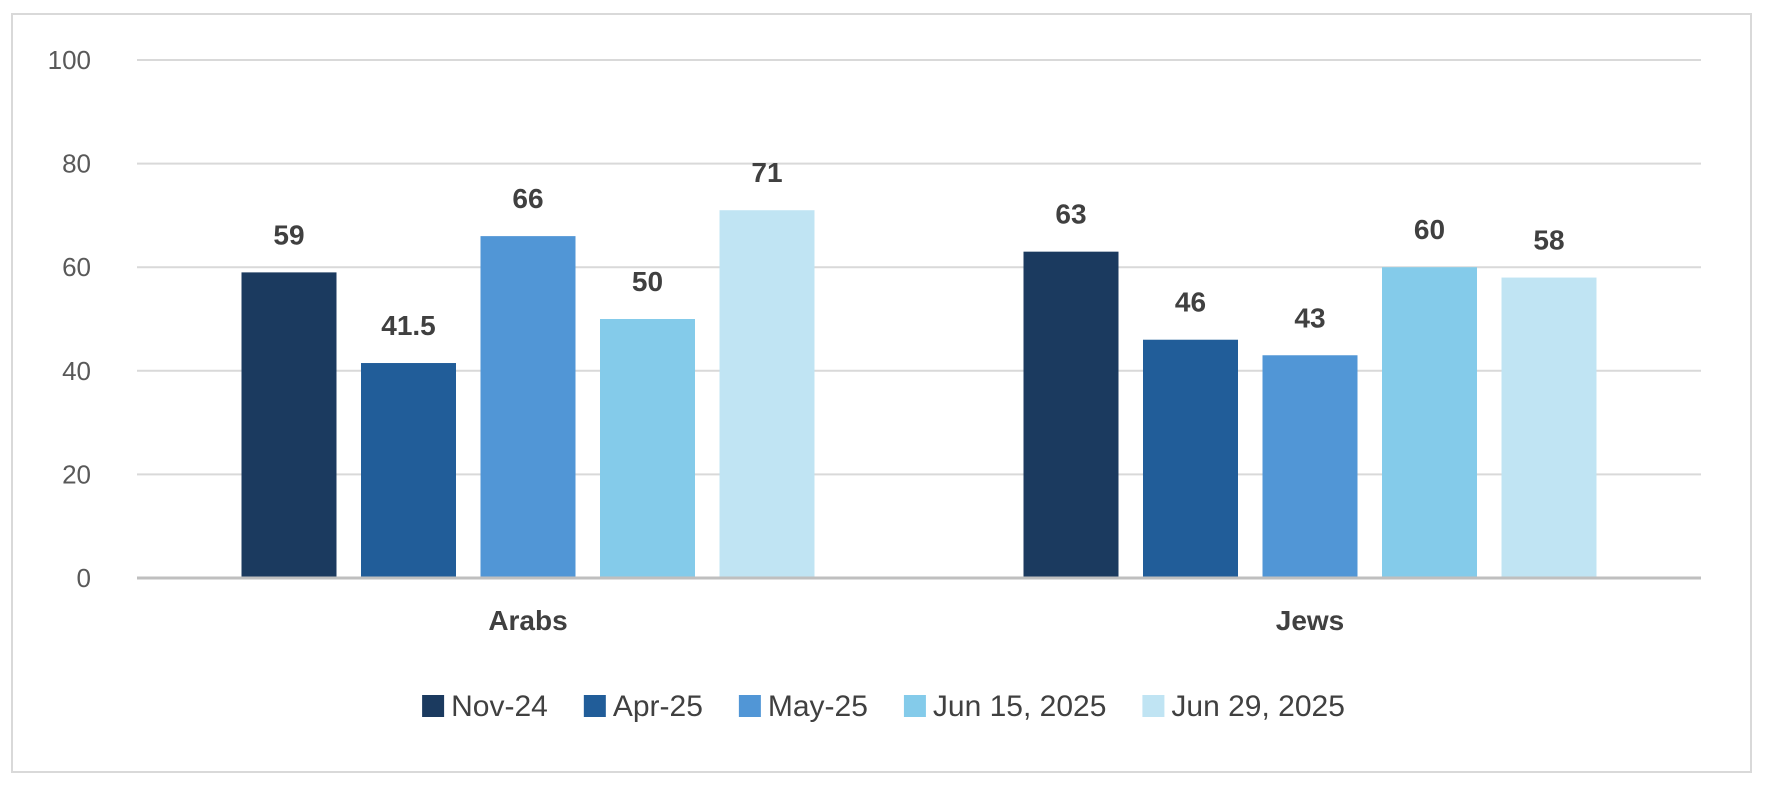 Image resolution: width=1765 pixels, height=786 pixels. Describe the element at coordinates (1070, 214) in the screenshot. I see `data-label: 63` at that location.